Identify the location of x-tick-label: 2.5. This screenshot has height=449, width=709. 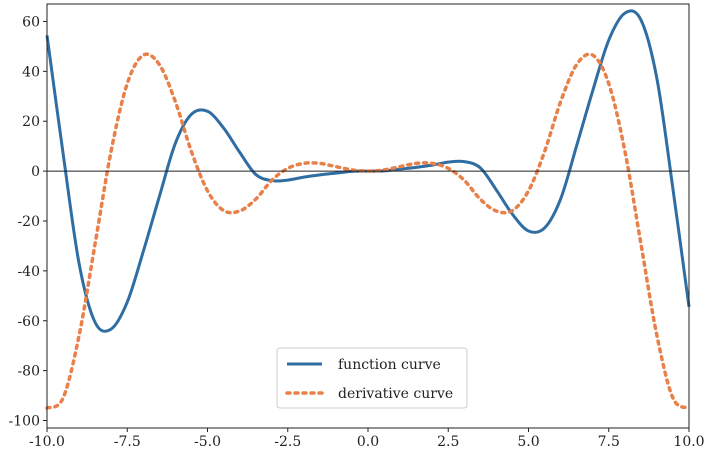
(448, 441).